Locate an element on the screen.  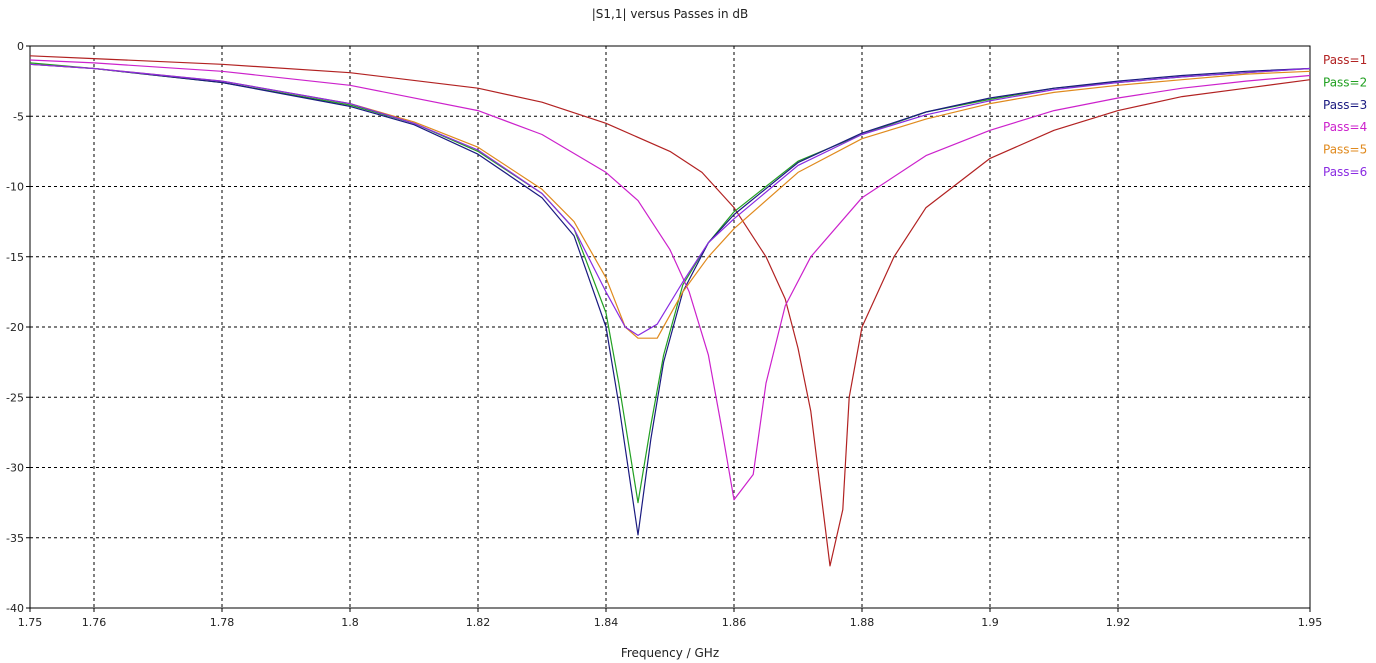
y-tick-label: -30 is located at coordinates (15, 468).